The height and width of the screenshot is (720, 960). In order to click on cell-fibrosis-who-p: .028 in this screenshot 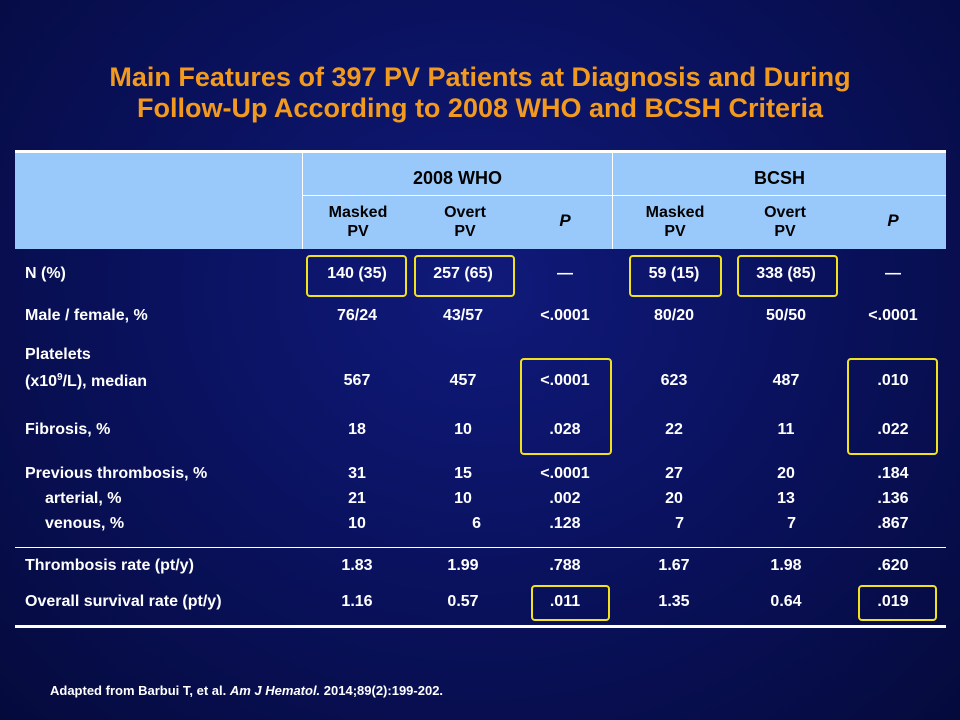, I will do `click(565, 429)`.